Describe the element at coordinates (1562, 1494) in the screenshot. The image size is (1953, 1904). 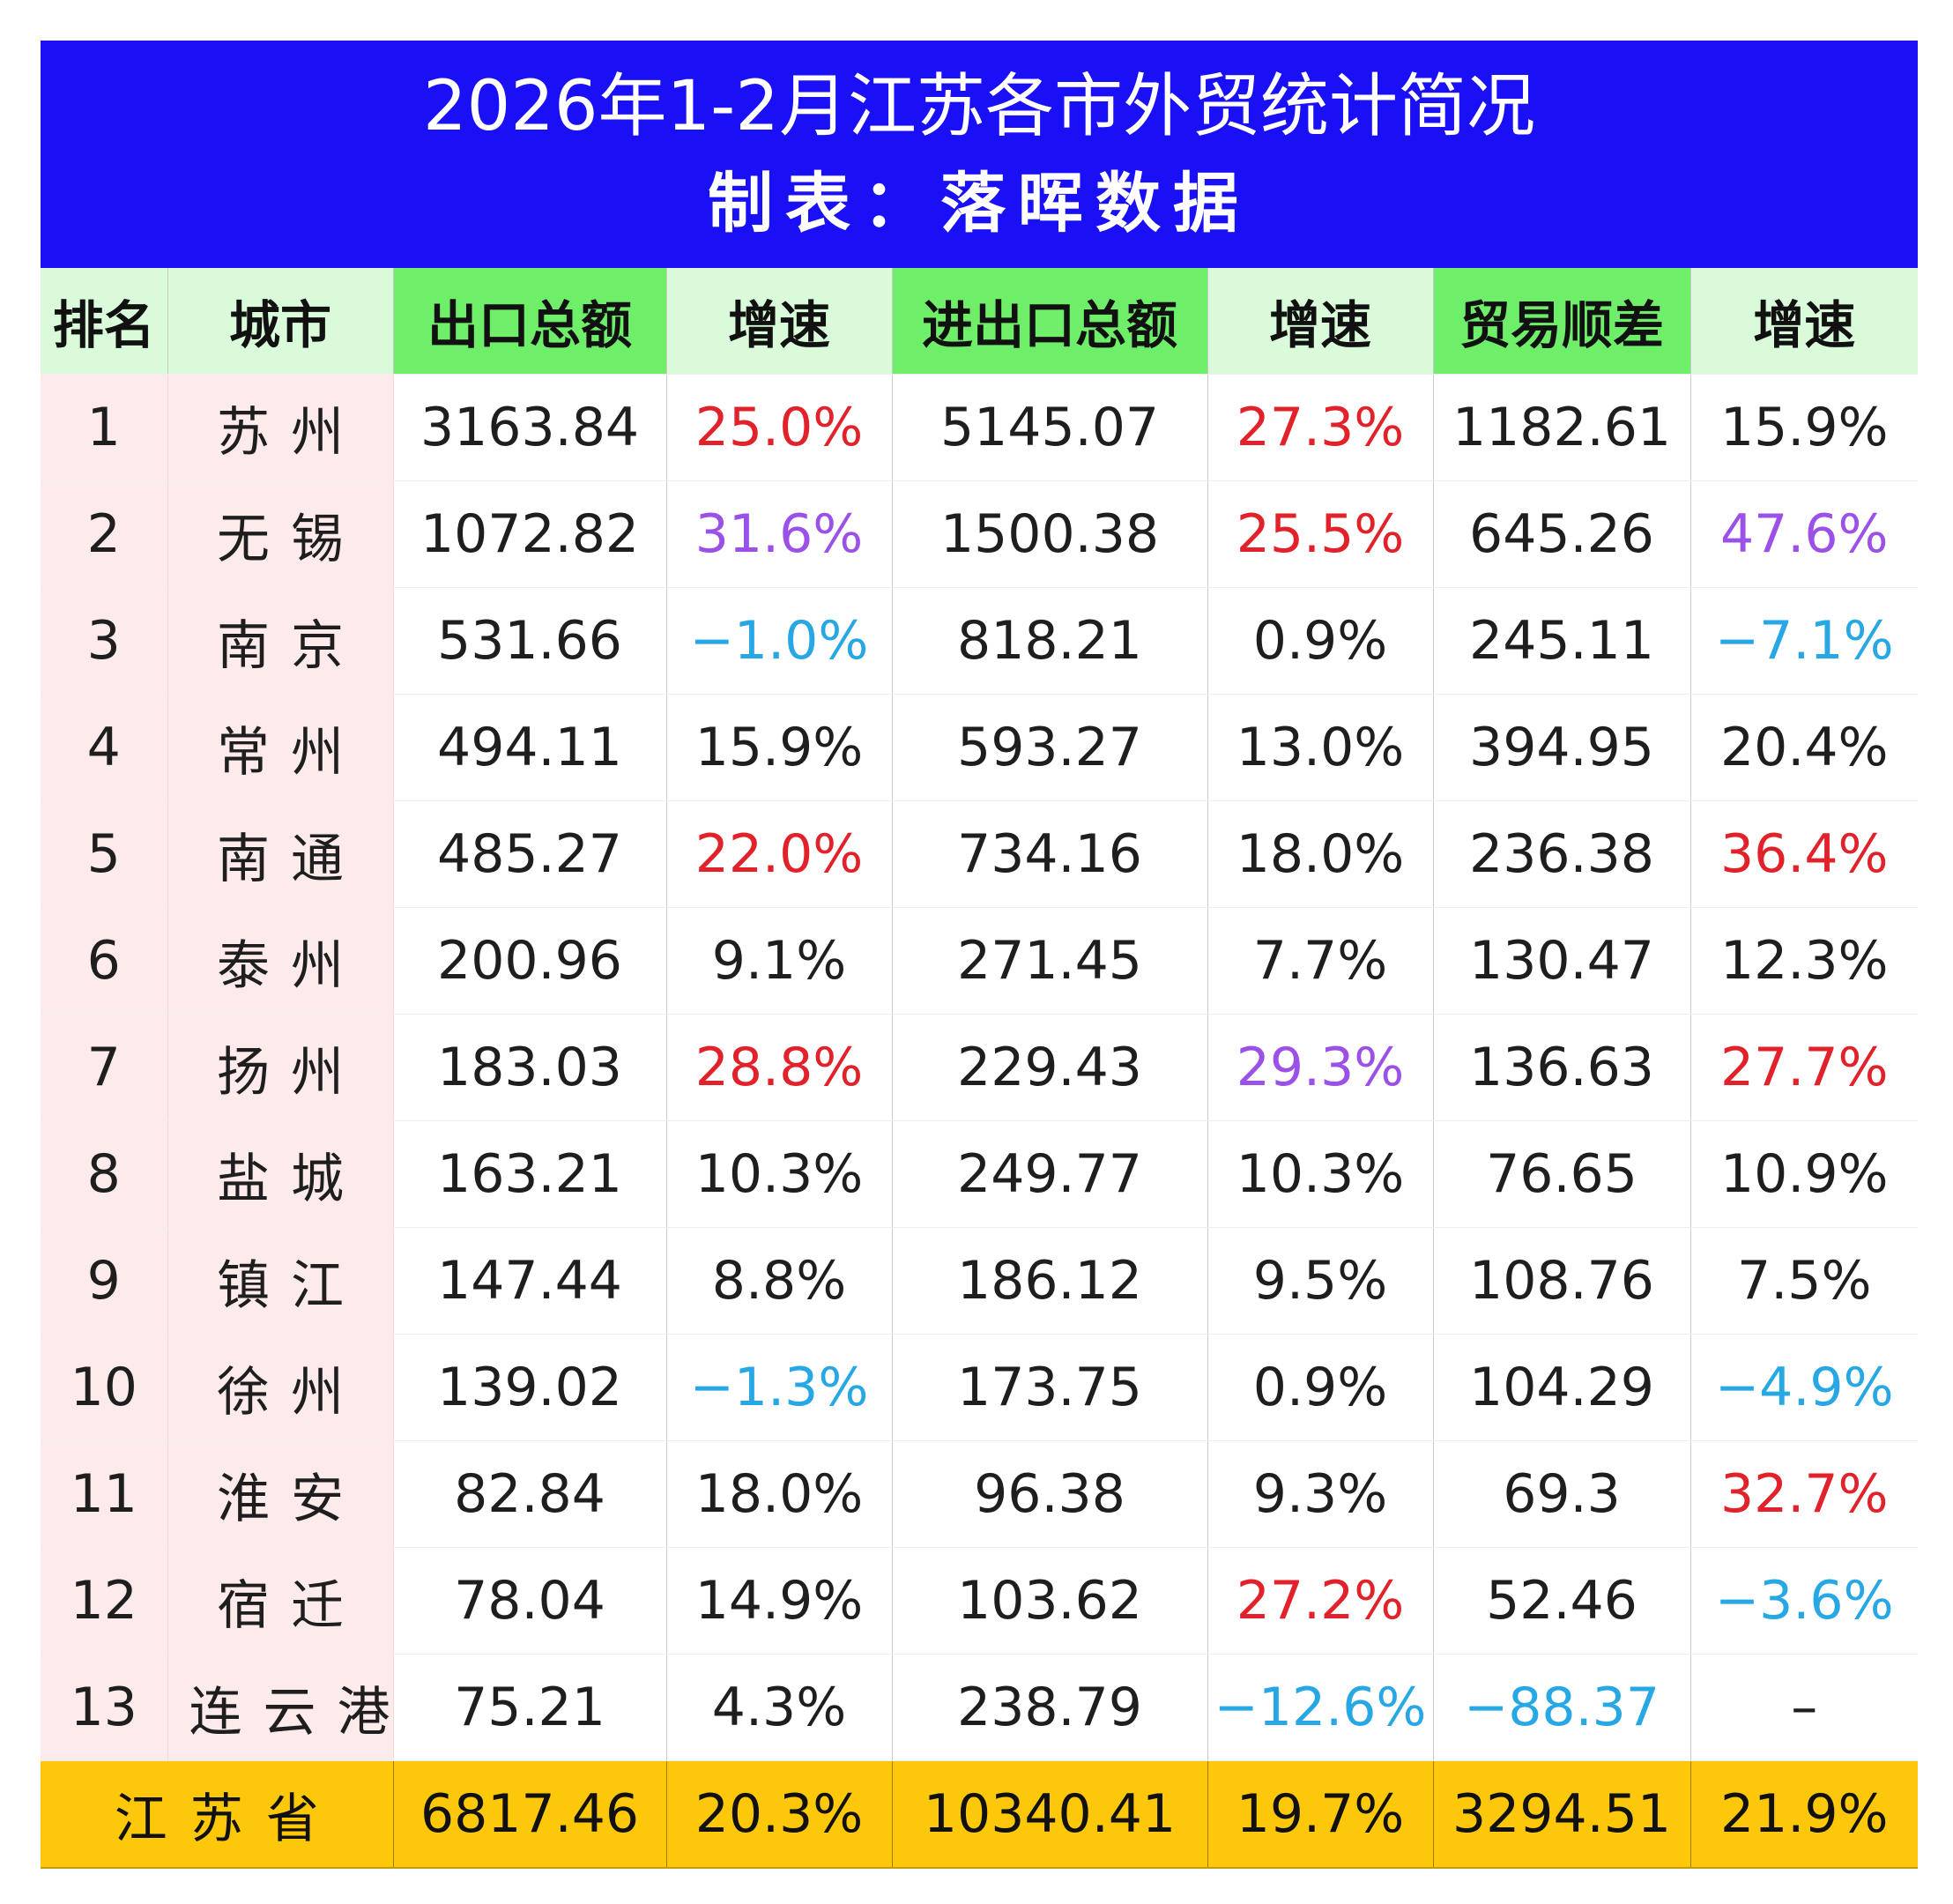
I see `cell-surplus: 69.3` at that location.